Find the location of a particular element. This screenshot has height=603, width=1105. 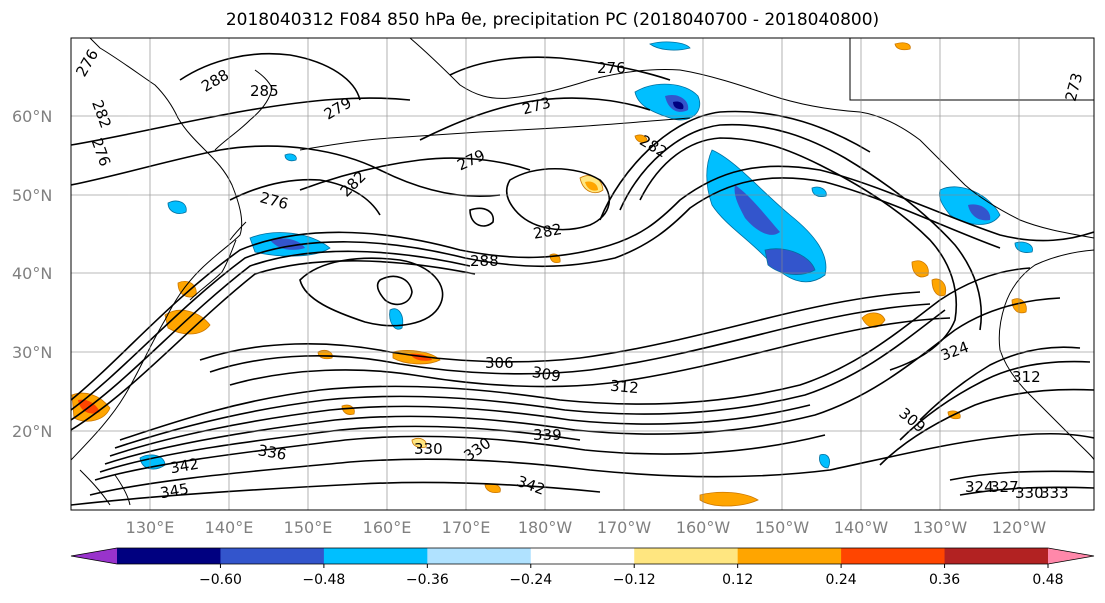

contour-label: 312 is located at coordinates (1026, 377).